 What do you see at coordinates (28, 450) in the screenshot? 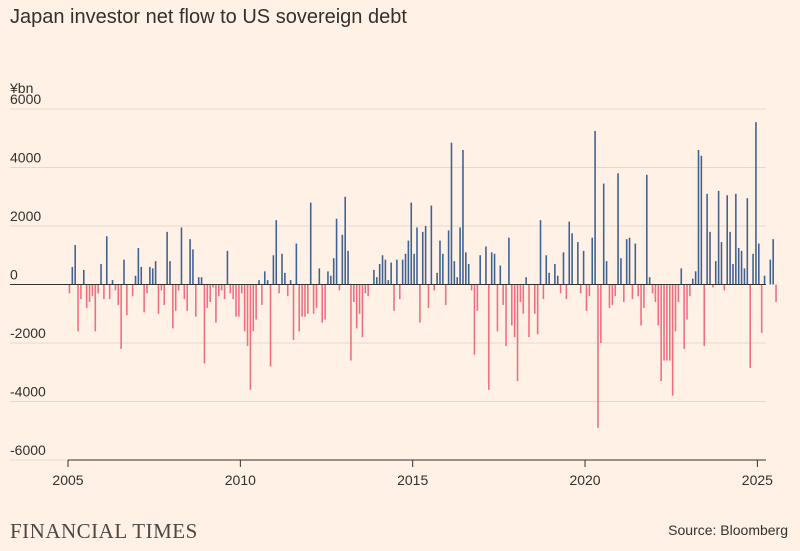
I see `y-tick-label: -6000` at bounding box center [28, 450].